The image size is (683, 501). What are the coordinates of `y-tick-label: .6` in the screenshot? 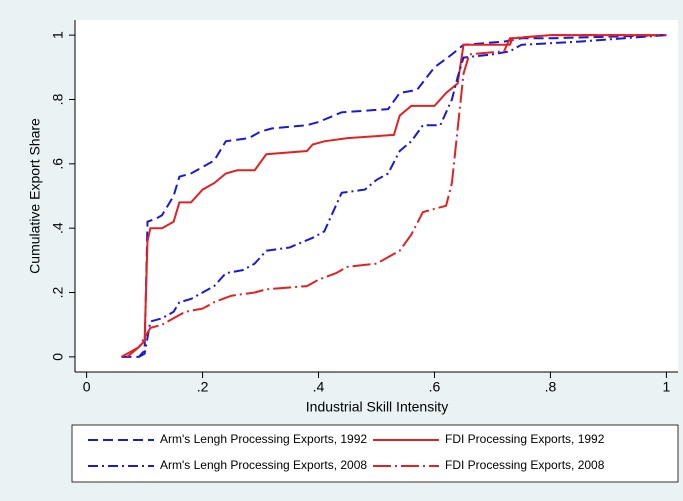 It's located at (58, 164).